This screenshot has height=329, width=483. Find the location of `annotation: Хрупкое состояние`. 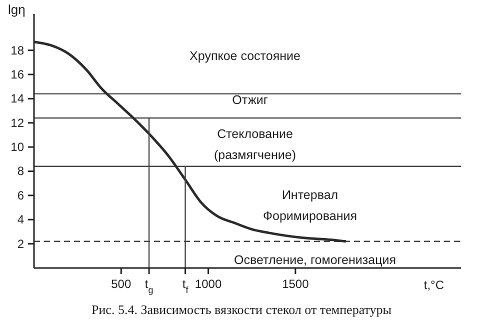

annotation: Хрупкое состояние is located at coordinates (245, 56).